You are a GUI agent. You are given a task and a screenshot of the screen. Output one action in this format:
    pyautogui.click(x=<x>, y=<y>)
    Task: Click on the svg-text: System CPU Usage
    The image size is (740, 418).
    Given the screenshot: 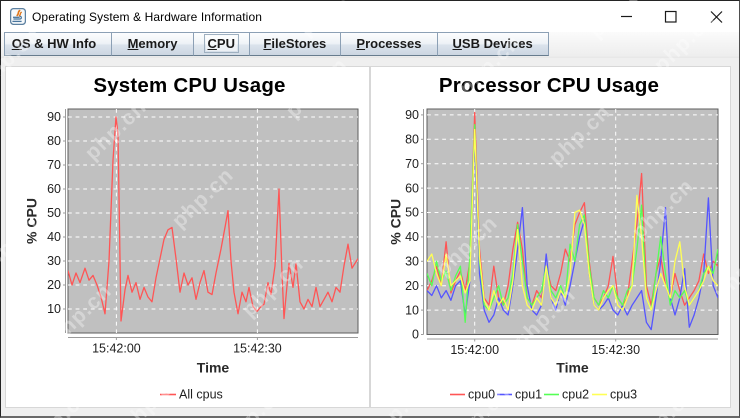 What is the action you would take?
    pyautogui.click(x=189, y=85)
    